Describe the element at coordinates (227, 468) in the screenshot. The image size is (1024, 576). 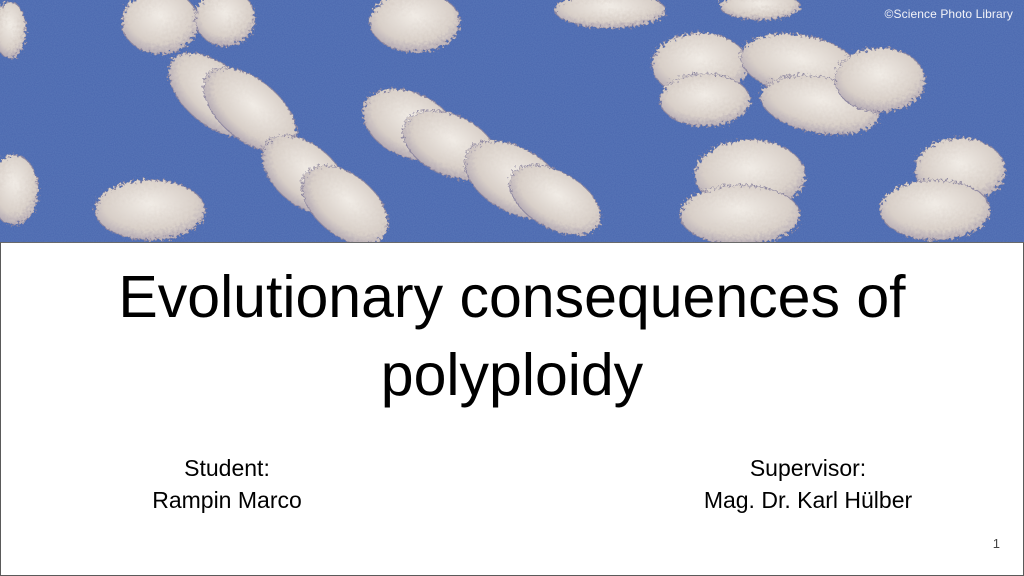
I see `student-label: Student:` at that location.